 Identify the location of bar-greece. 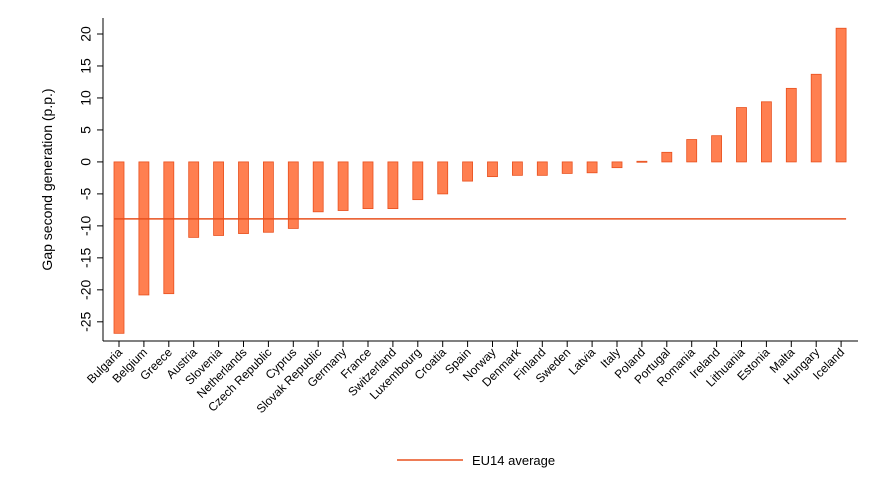
(169, 228).